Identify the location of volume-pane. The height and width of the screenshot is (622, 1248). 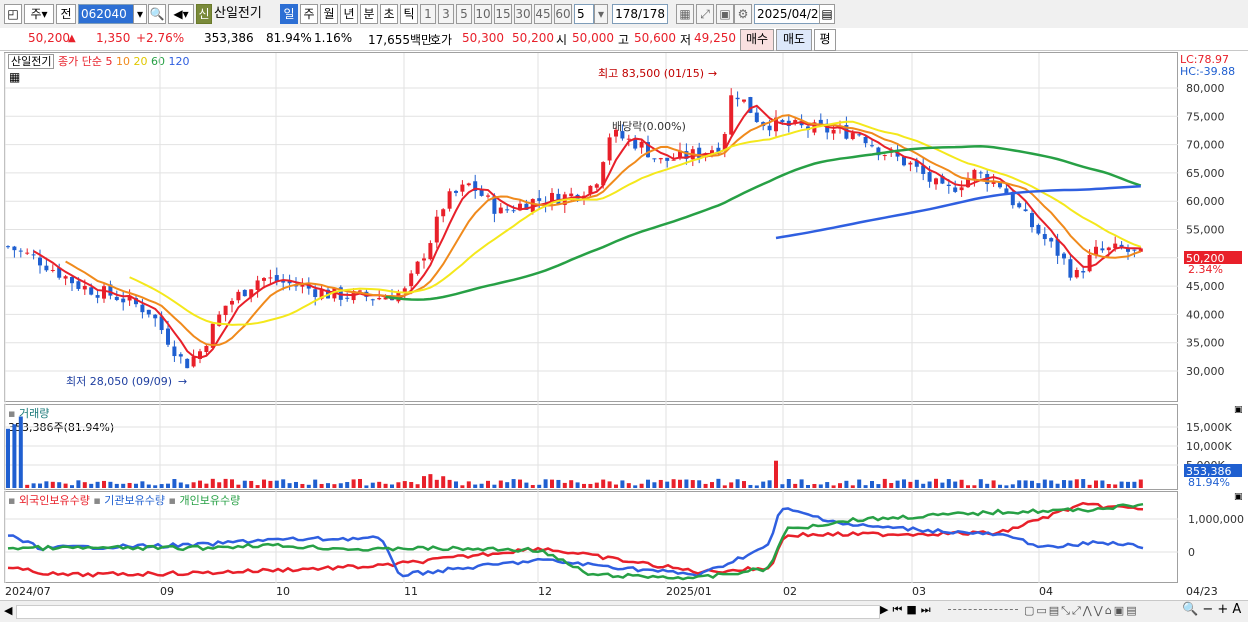
(591, 447).